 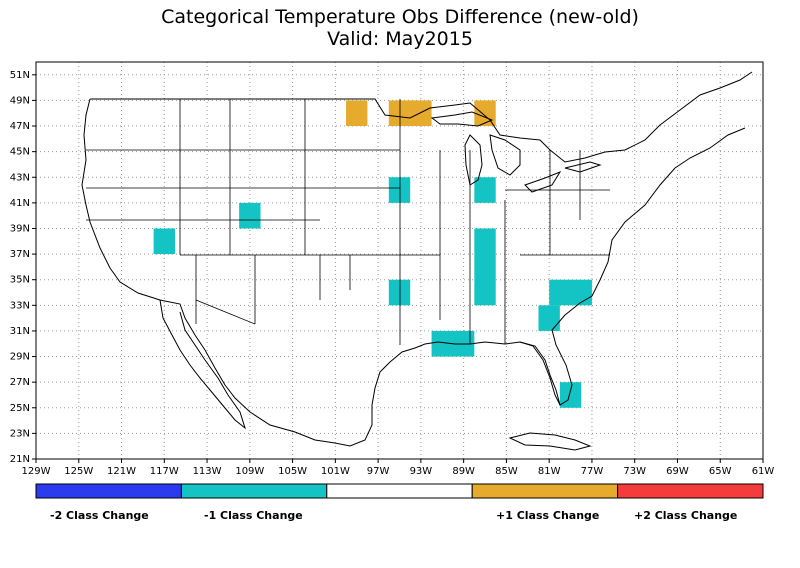 I want to click on x-tick-label: 93W, so click(x=421, y=471).